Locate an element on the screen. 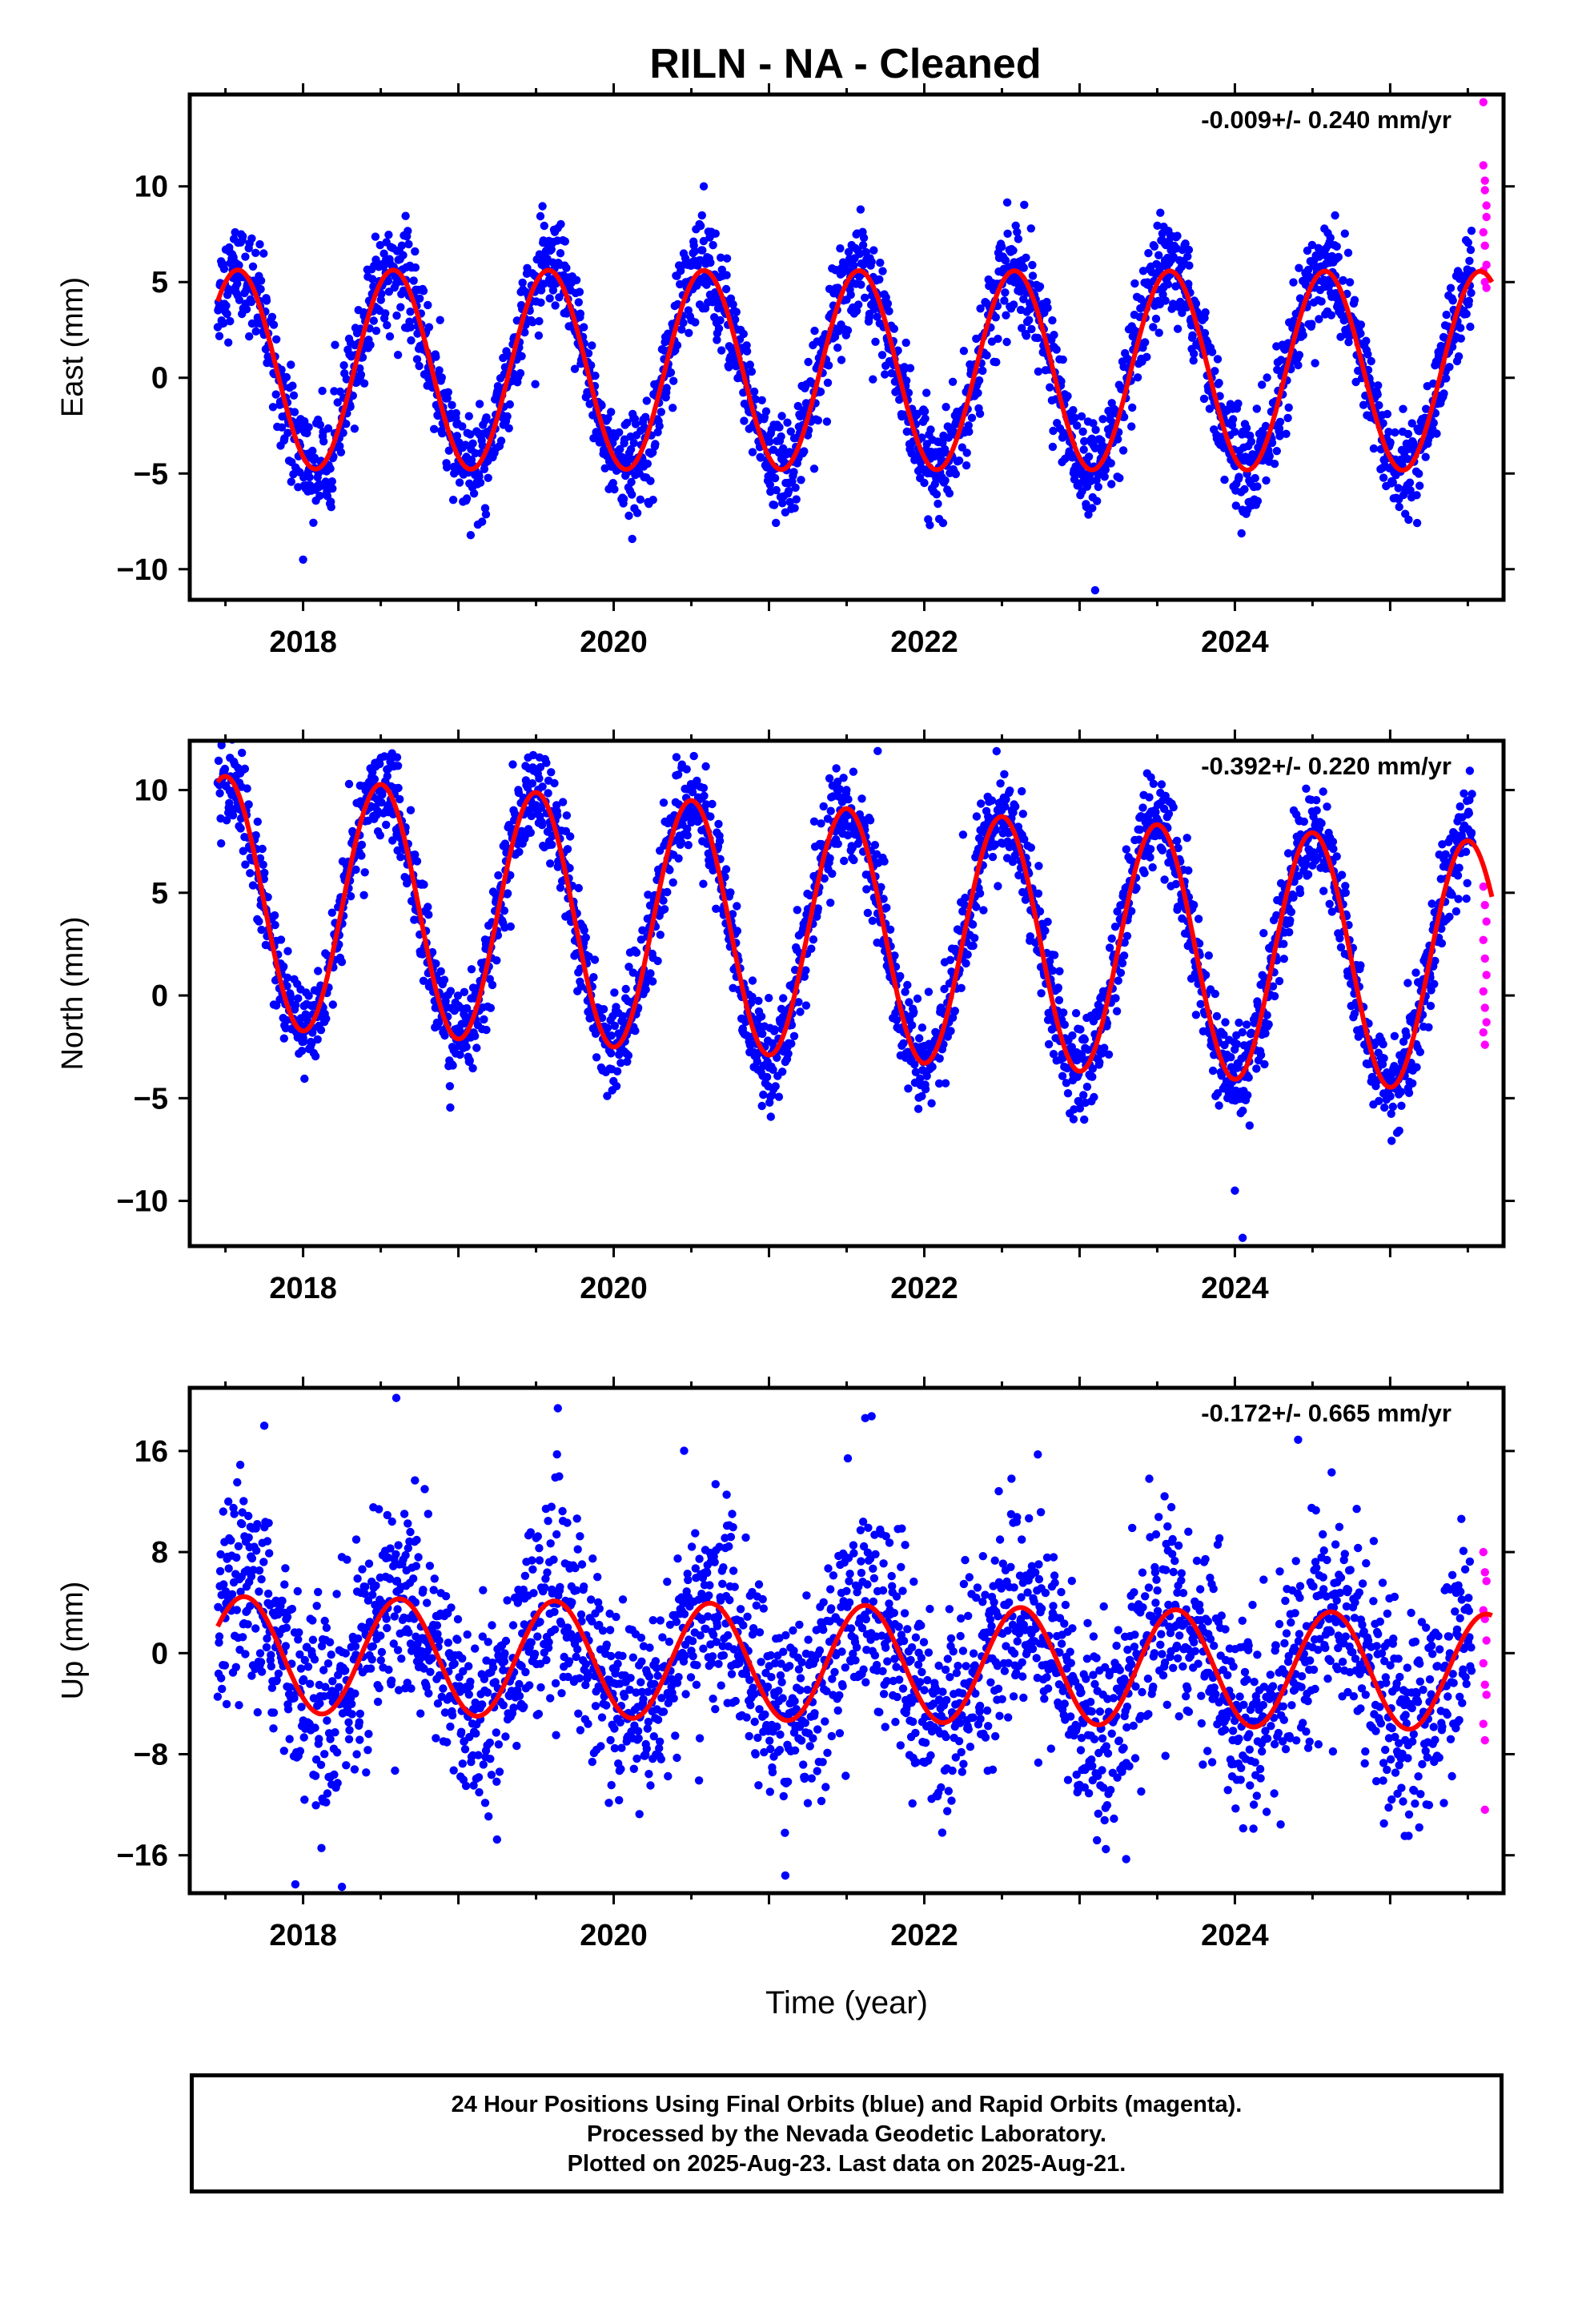 The height and width of the screenshot is (2324, 1582). rapid-orbit-point is located at coordinates (1487, 217).